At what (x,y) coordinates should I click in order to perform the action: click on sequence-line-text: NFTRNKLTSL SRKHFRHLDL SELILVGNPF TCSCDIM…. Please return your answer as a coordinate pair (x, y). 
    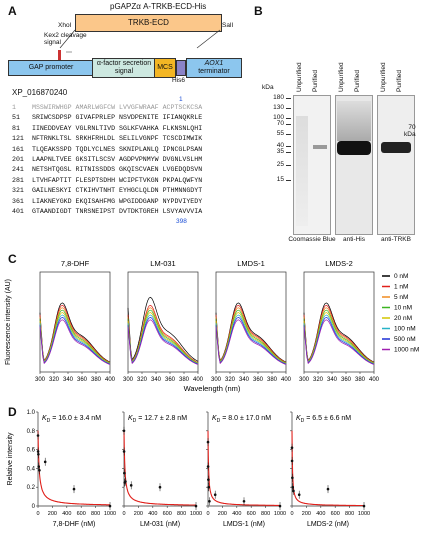
    Looking at the image, I should click on (117, 139).